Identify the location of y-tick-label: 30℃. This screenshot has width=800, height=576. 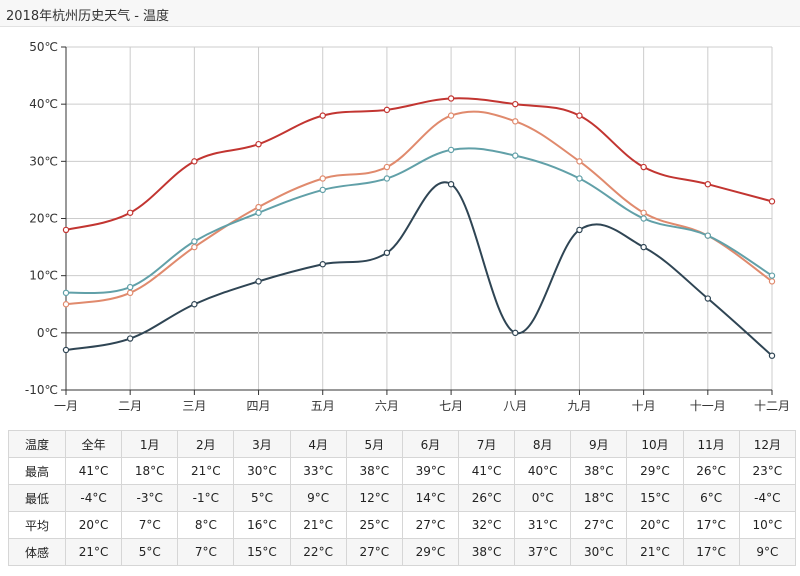
(43, 161).